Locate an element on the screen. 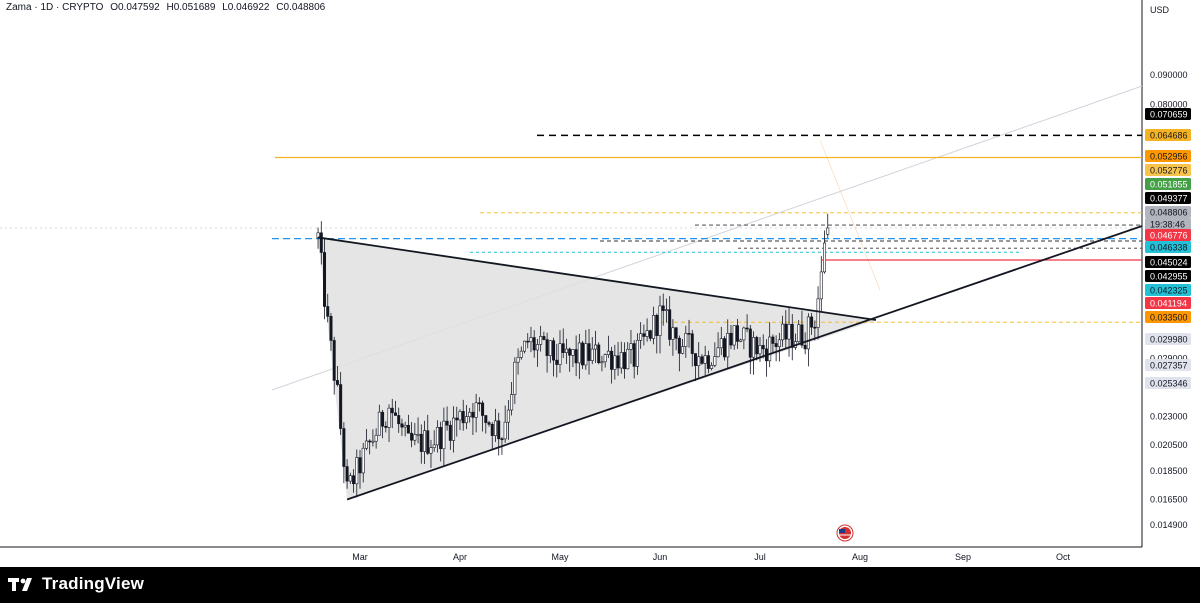 This screenshot has height=603, width=1200. footer-bar: TradingView is located at coordinates (600, 585).